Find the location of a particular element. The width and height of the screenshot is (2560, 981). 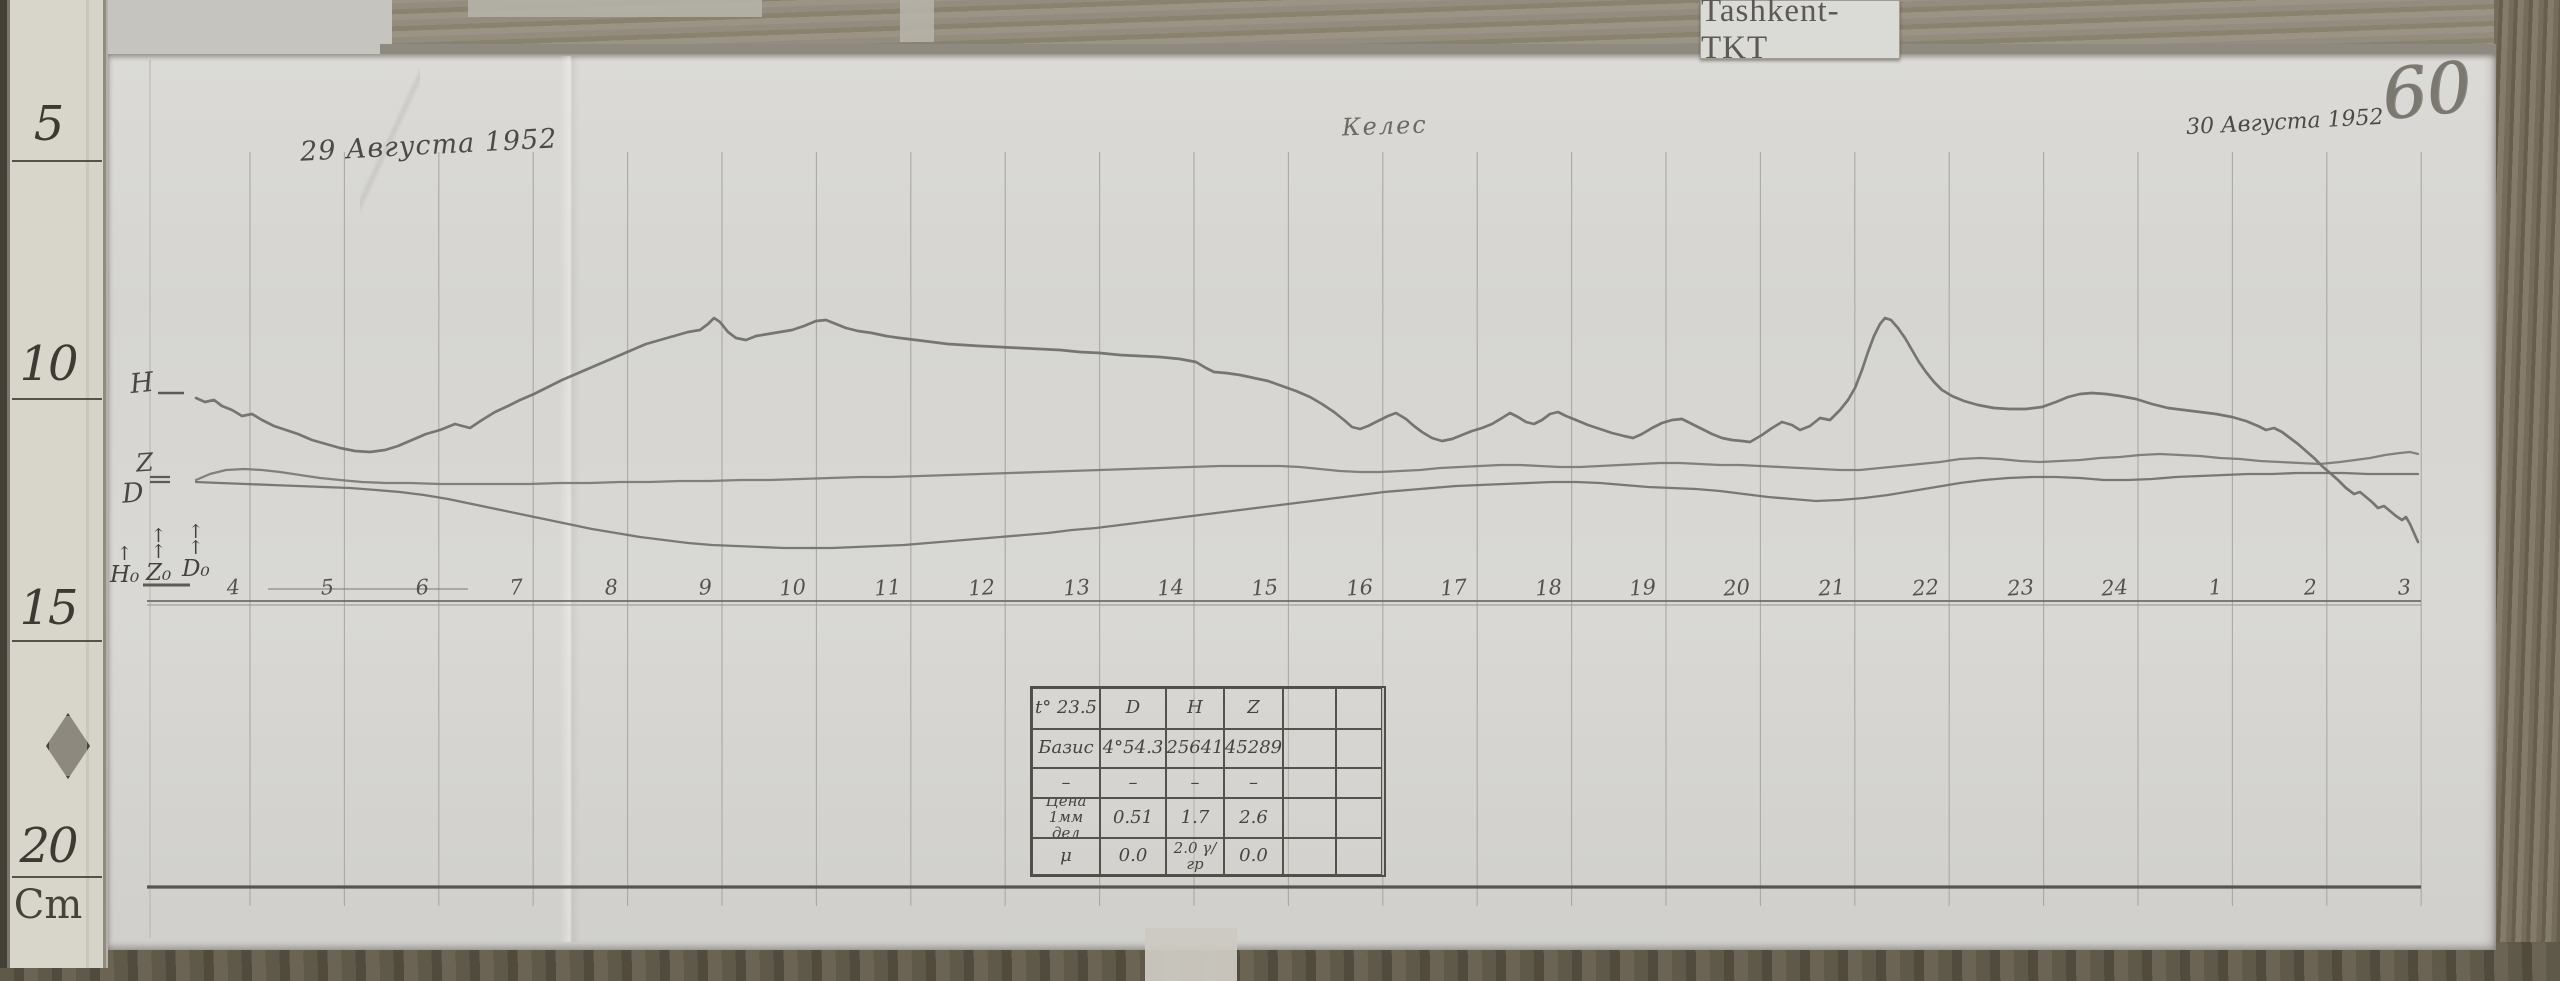

hour-label: 7 is located at coordinates (516, 587).